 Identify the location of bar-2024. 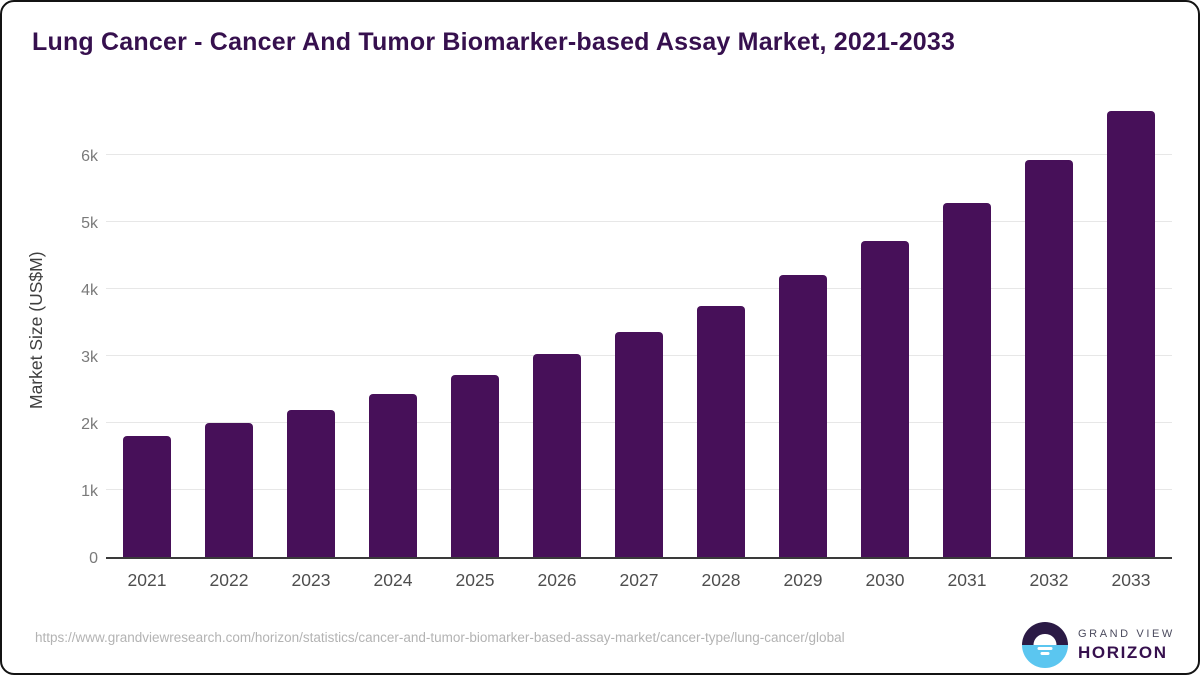
(393, 475).